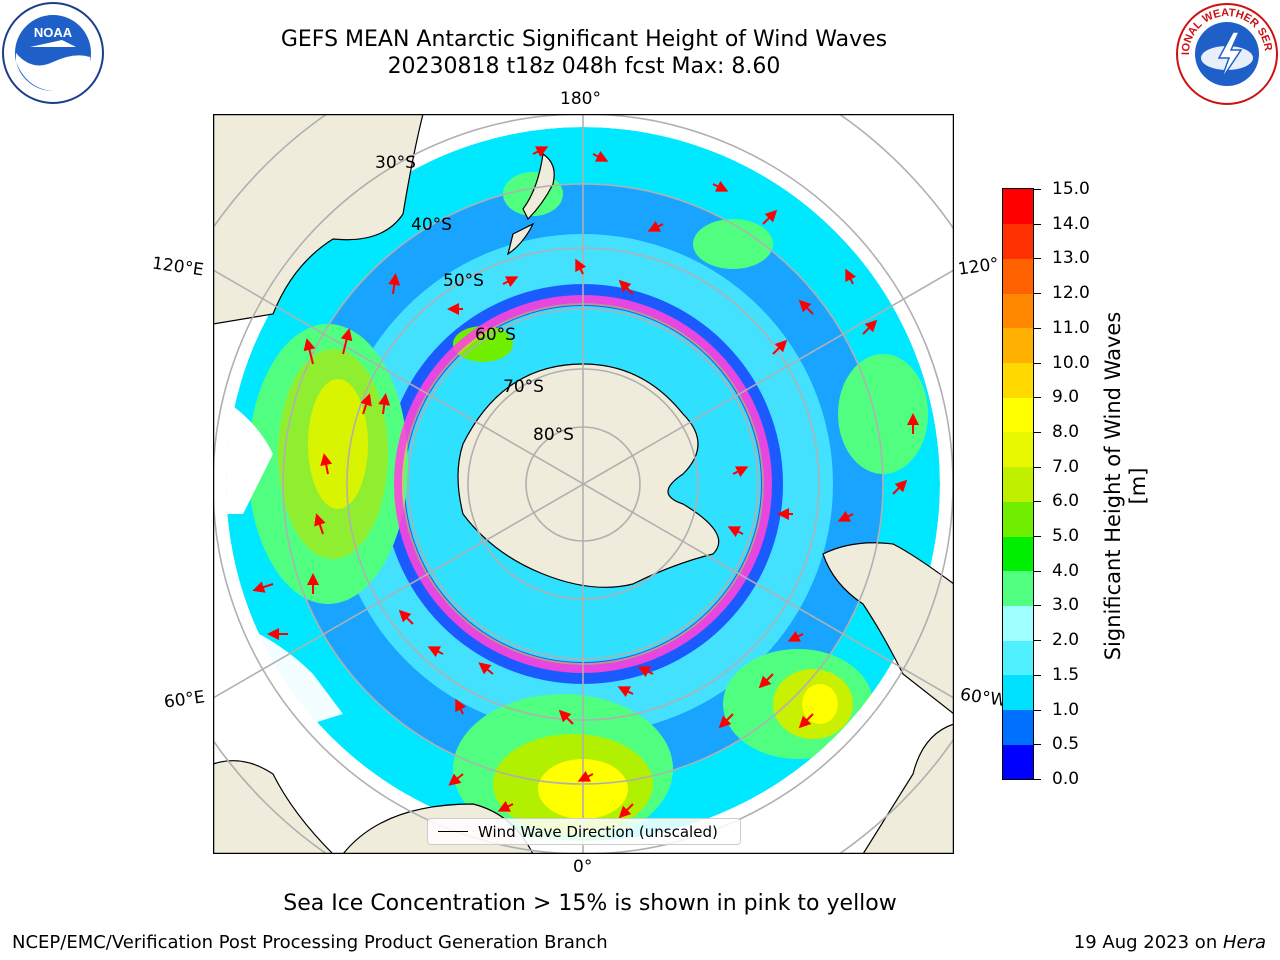 The image size is (1280, 960). What do you see at coordinates (1066, 605) in the screenshot?
I see `colorbar-tick-label: 3.0` at bounding box center [1066, 605].